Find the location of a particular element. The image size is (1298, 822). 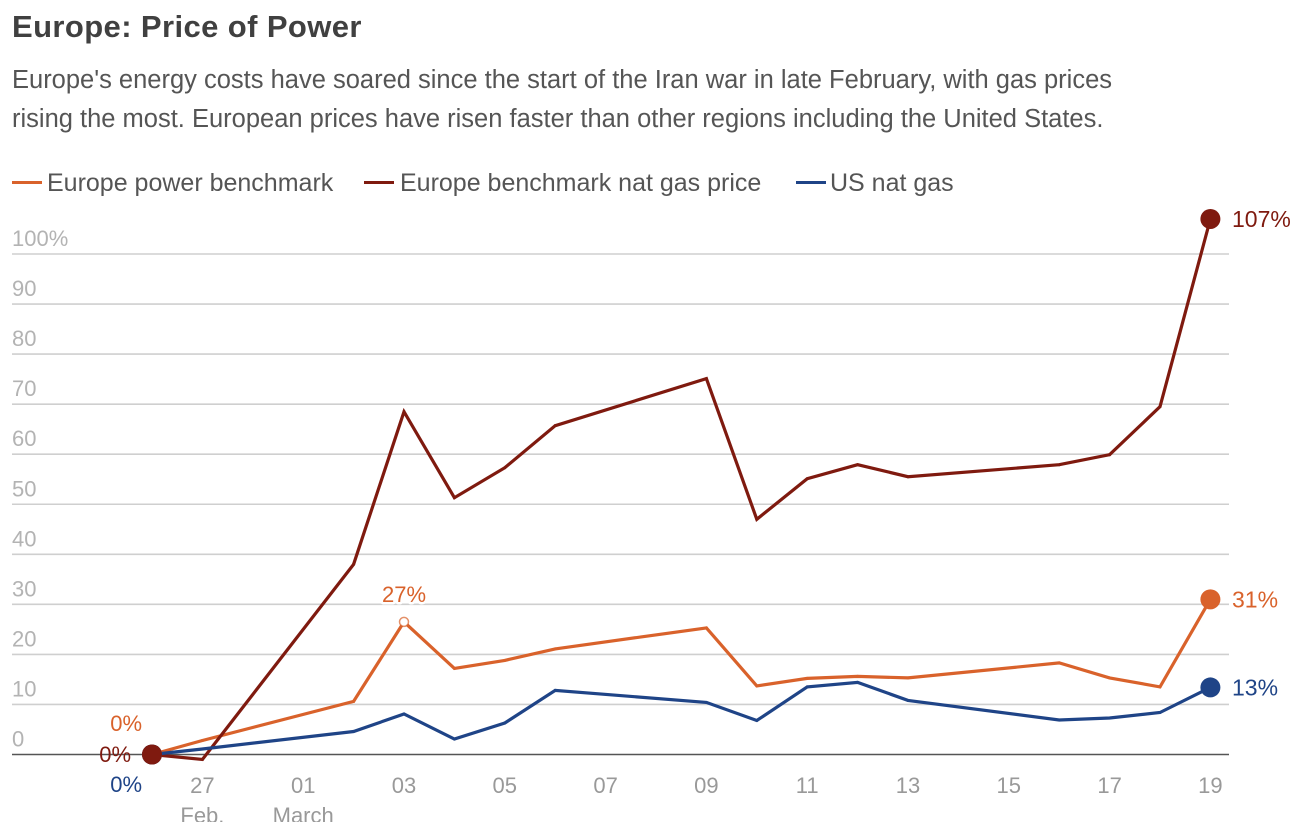

x-tick-label: 15 is located at coordinates (1009, 785).